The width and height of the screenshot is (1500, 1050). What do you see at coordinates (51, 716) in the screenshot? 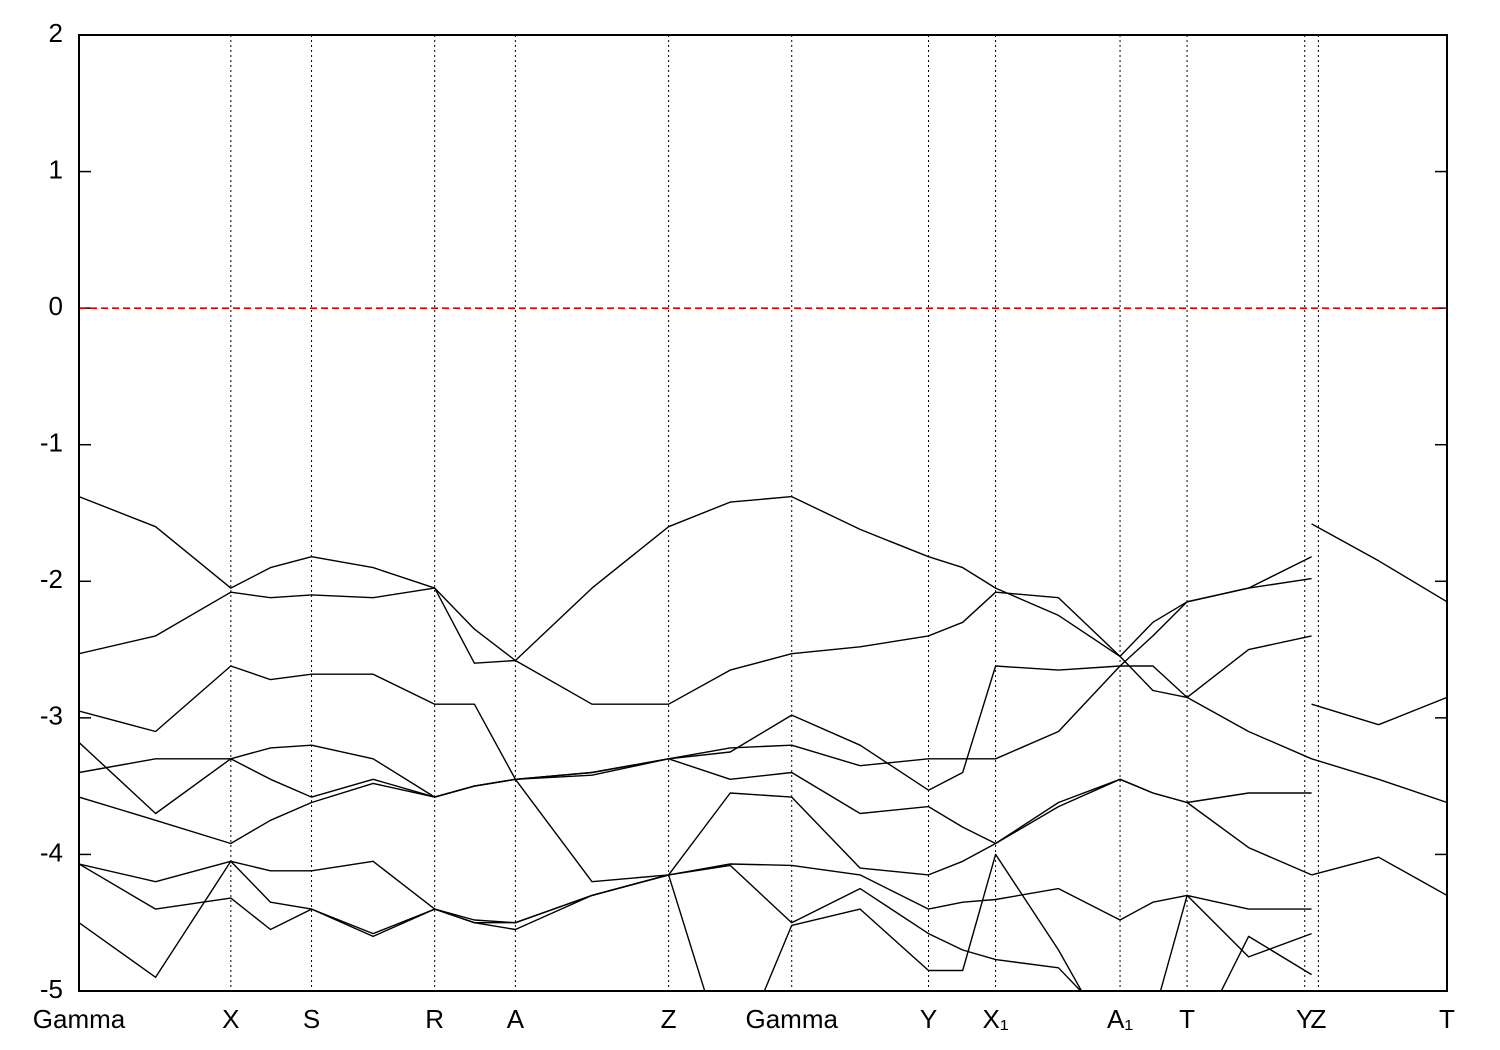
I see `y-tick-label: -3` at bounding box center [51, 716].